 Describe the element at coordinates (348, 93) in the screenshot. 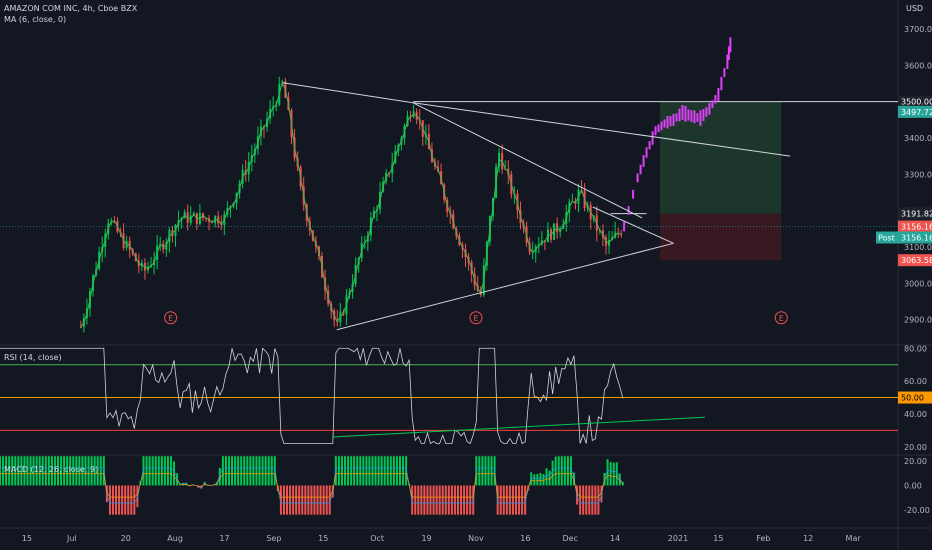

I see `trendline-upper-left` at that location.